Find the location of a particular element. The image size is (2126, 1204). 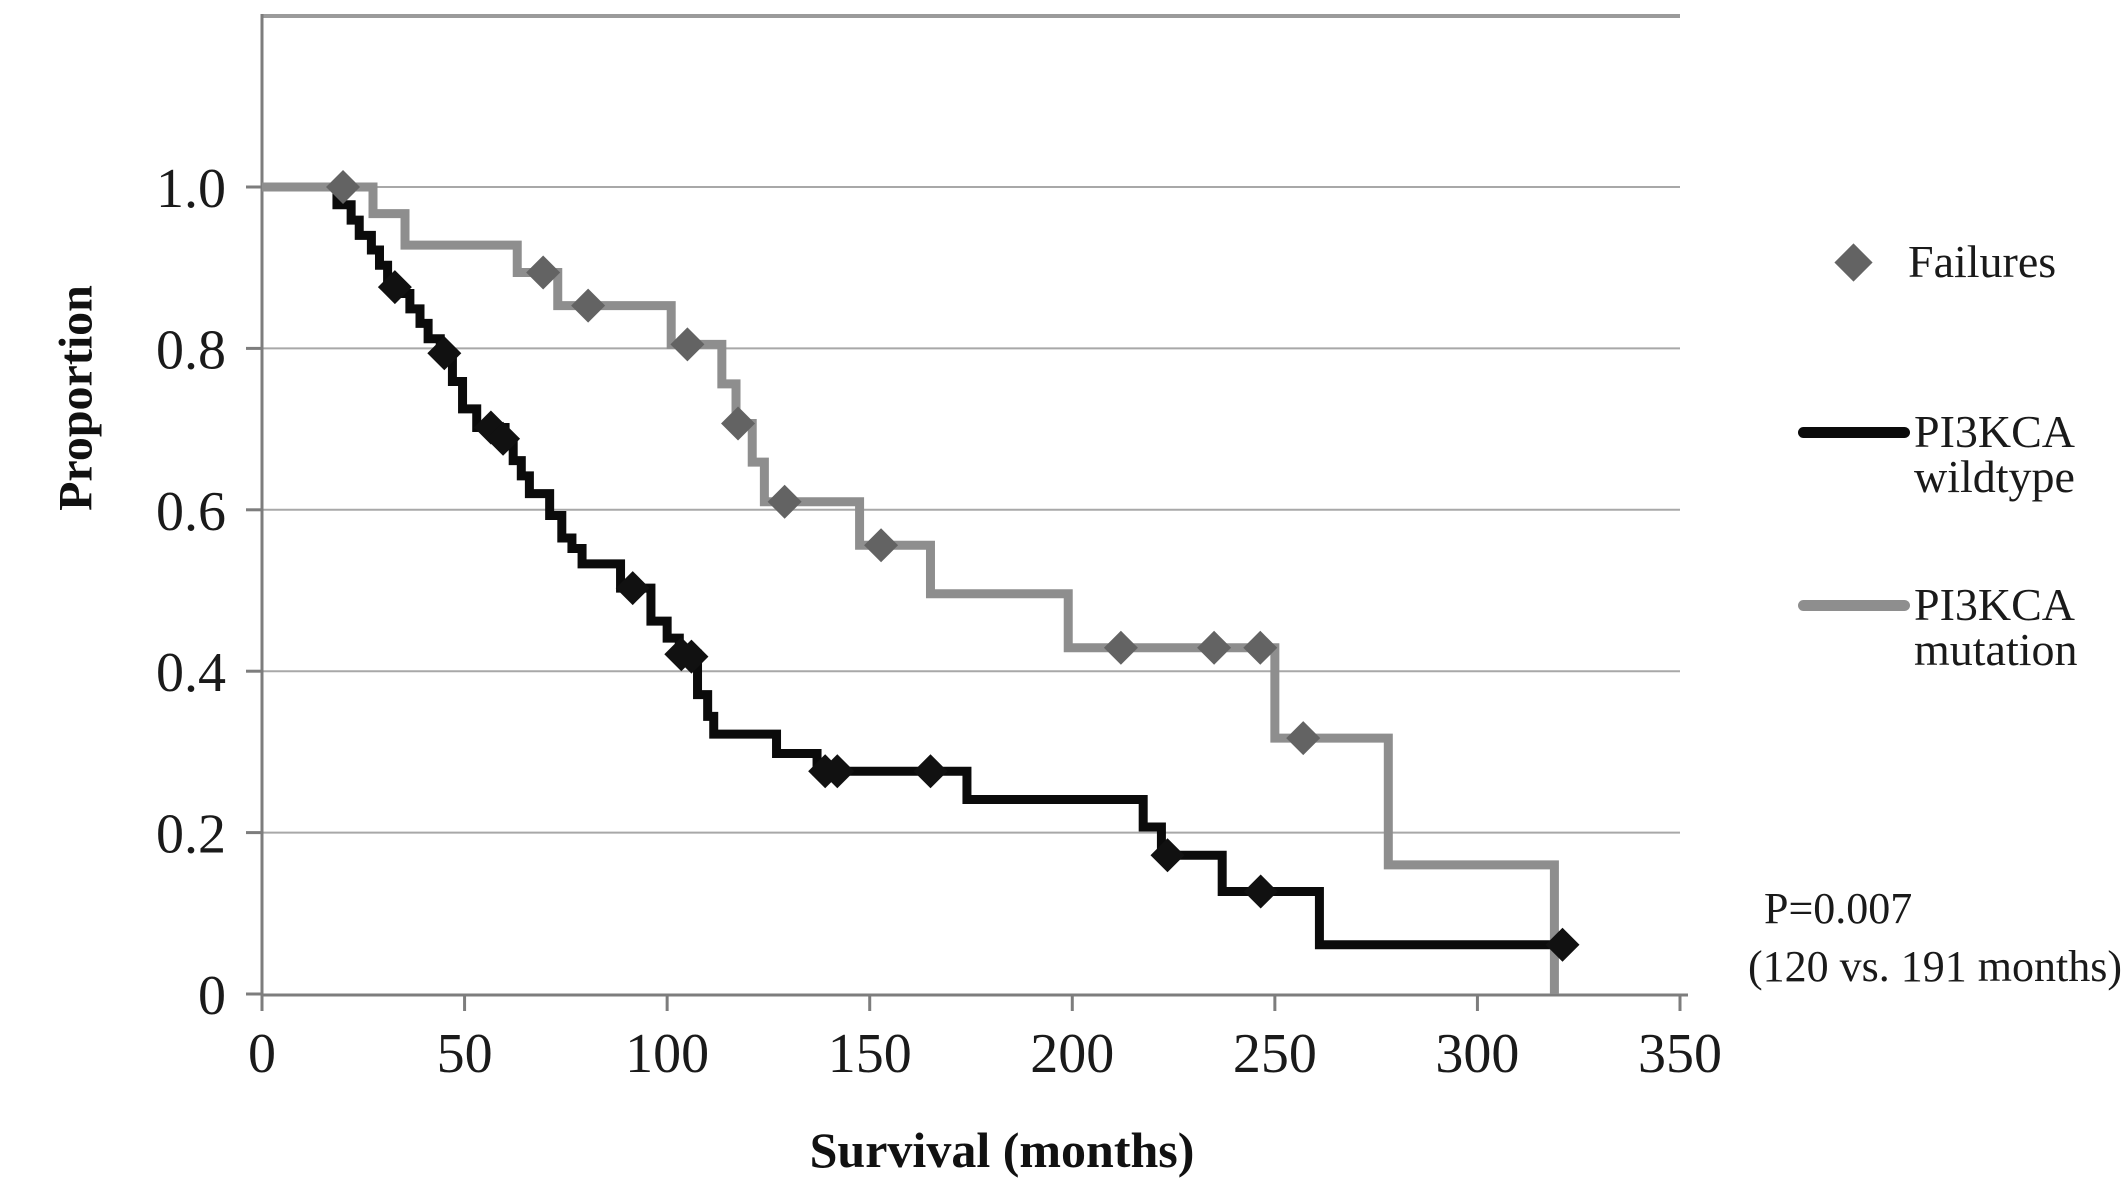

x-tick-label: 50 is located at coordinates (465, 1054).